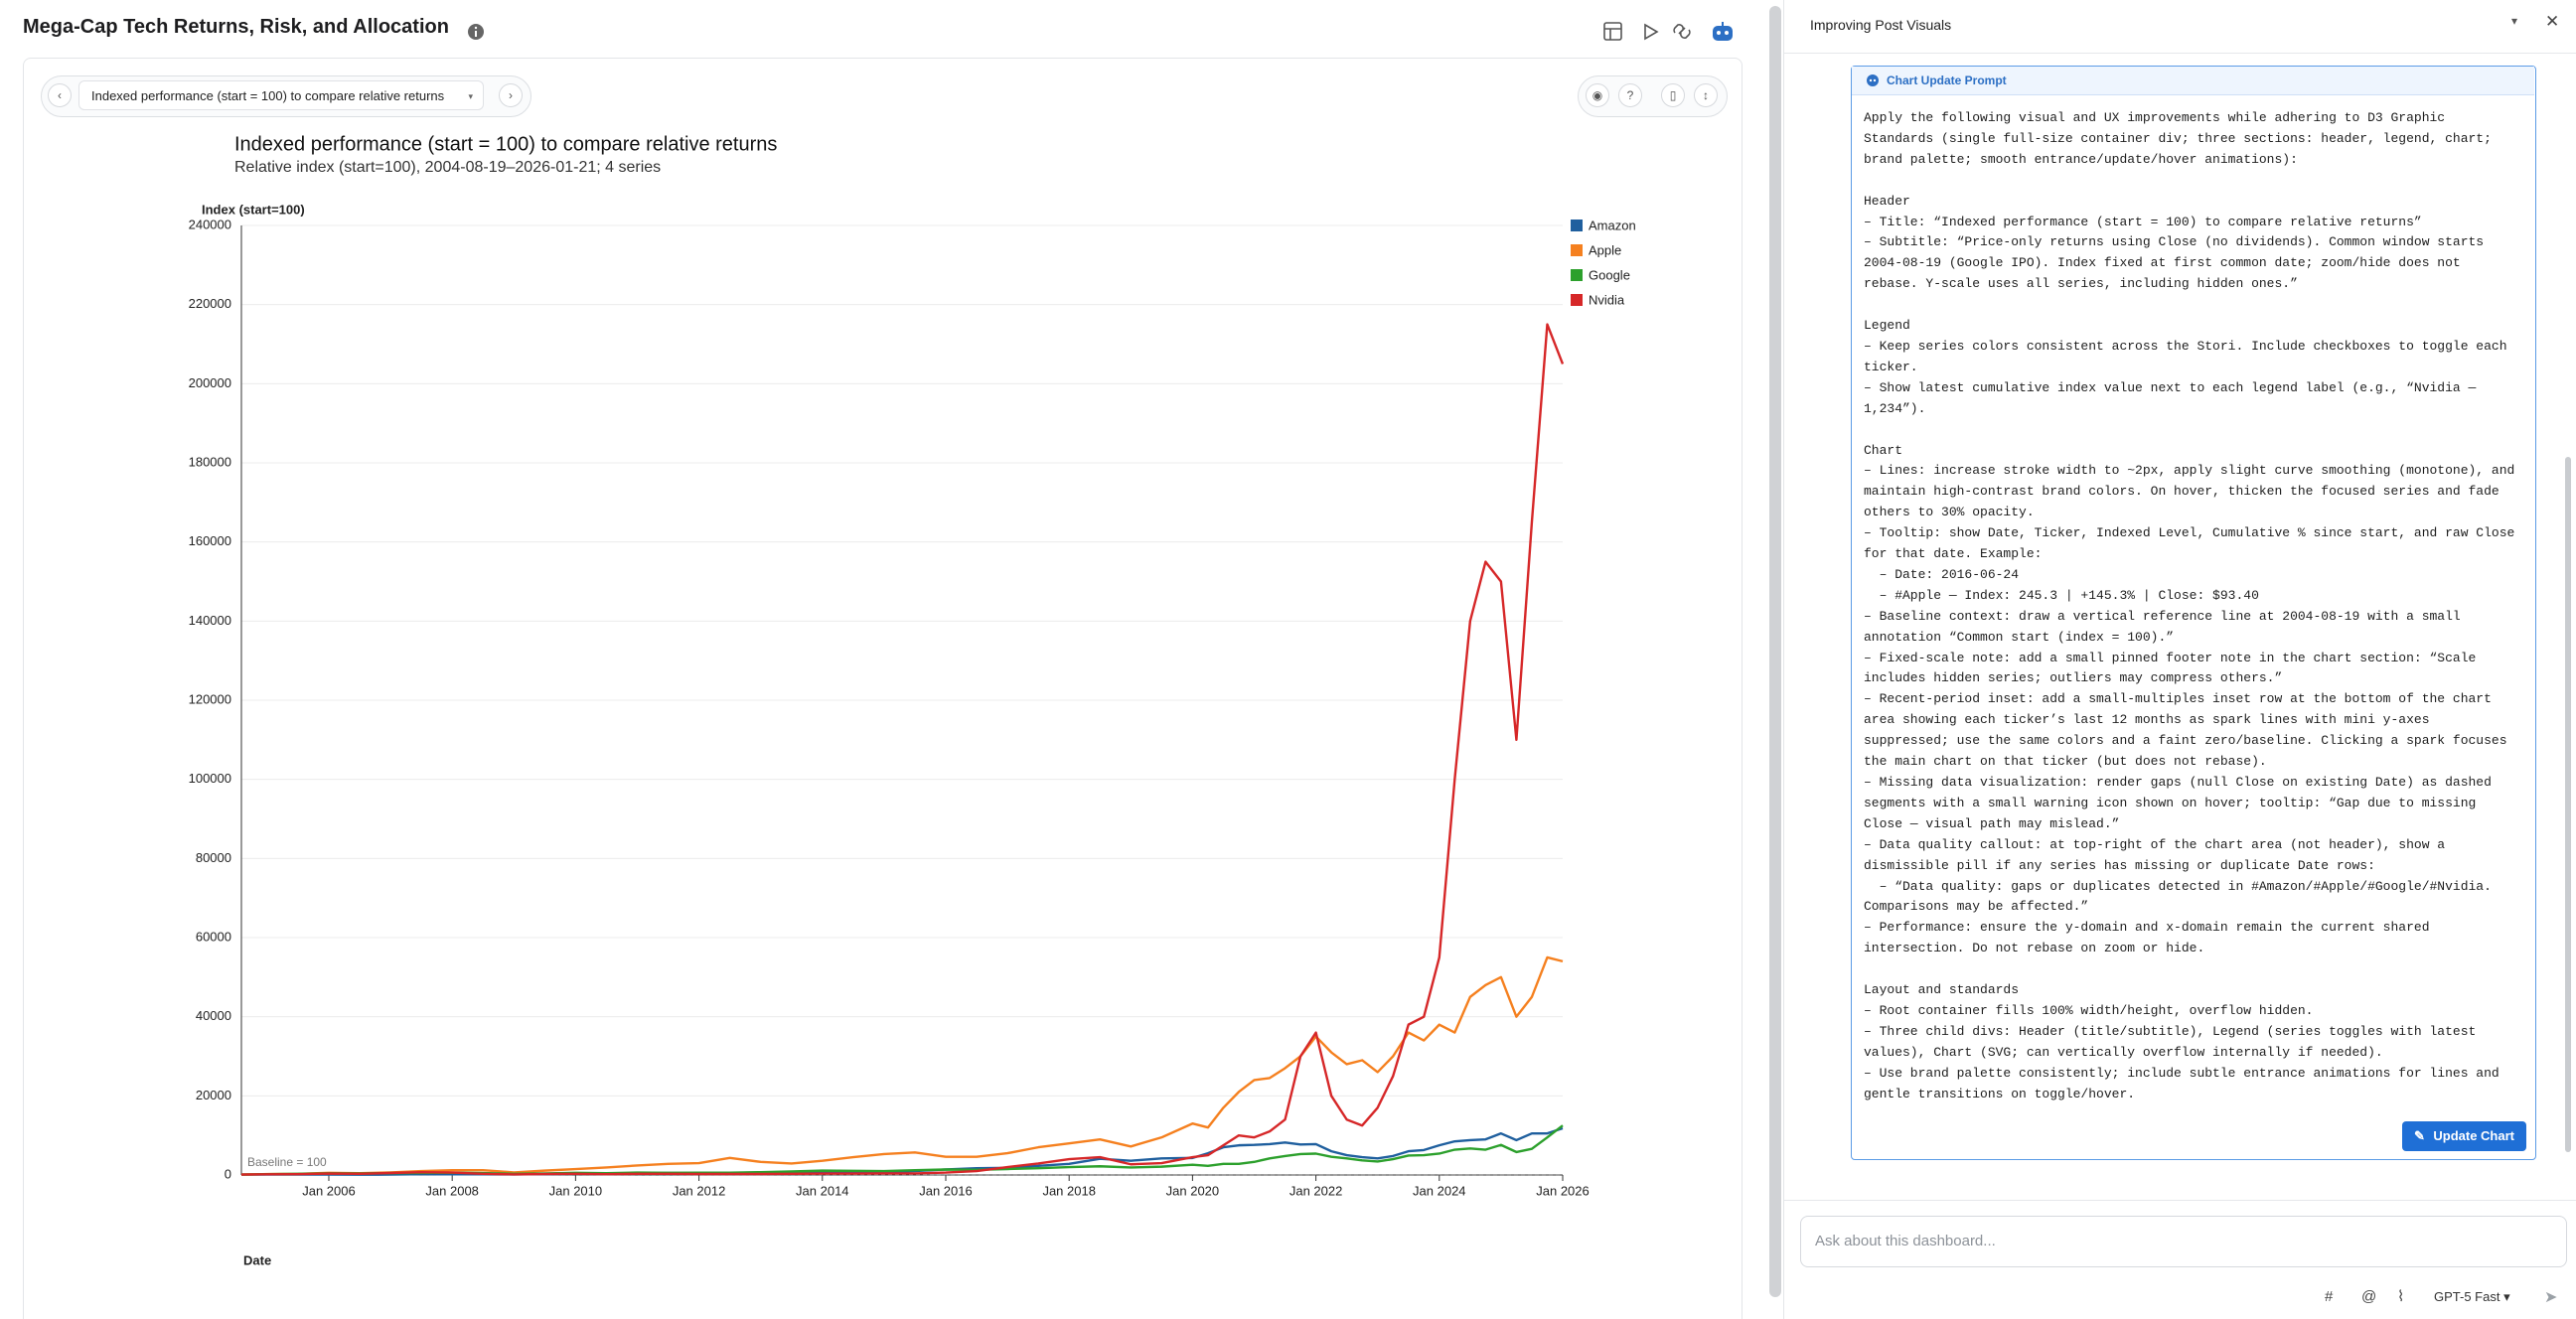  Describe the element at coordinates (228, 1174) in the screenshot. I see `y-tick-label: 0` at that location.